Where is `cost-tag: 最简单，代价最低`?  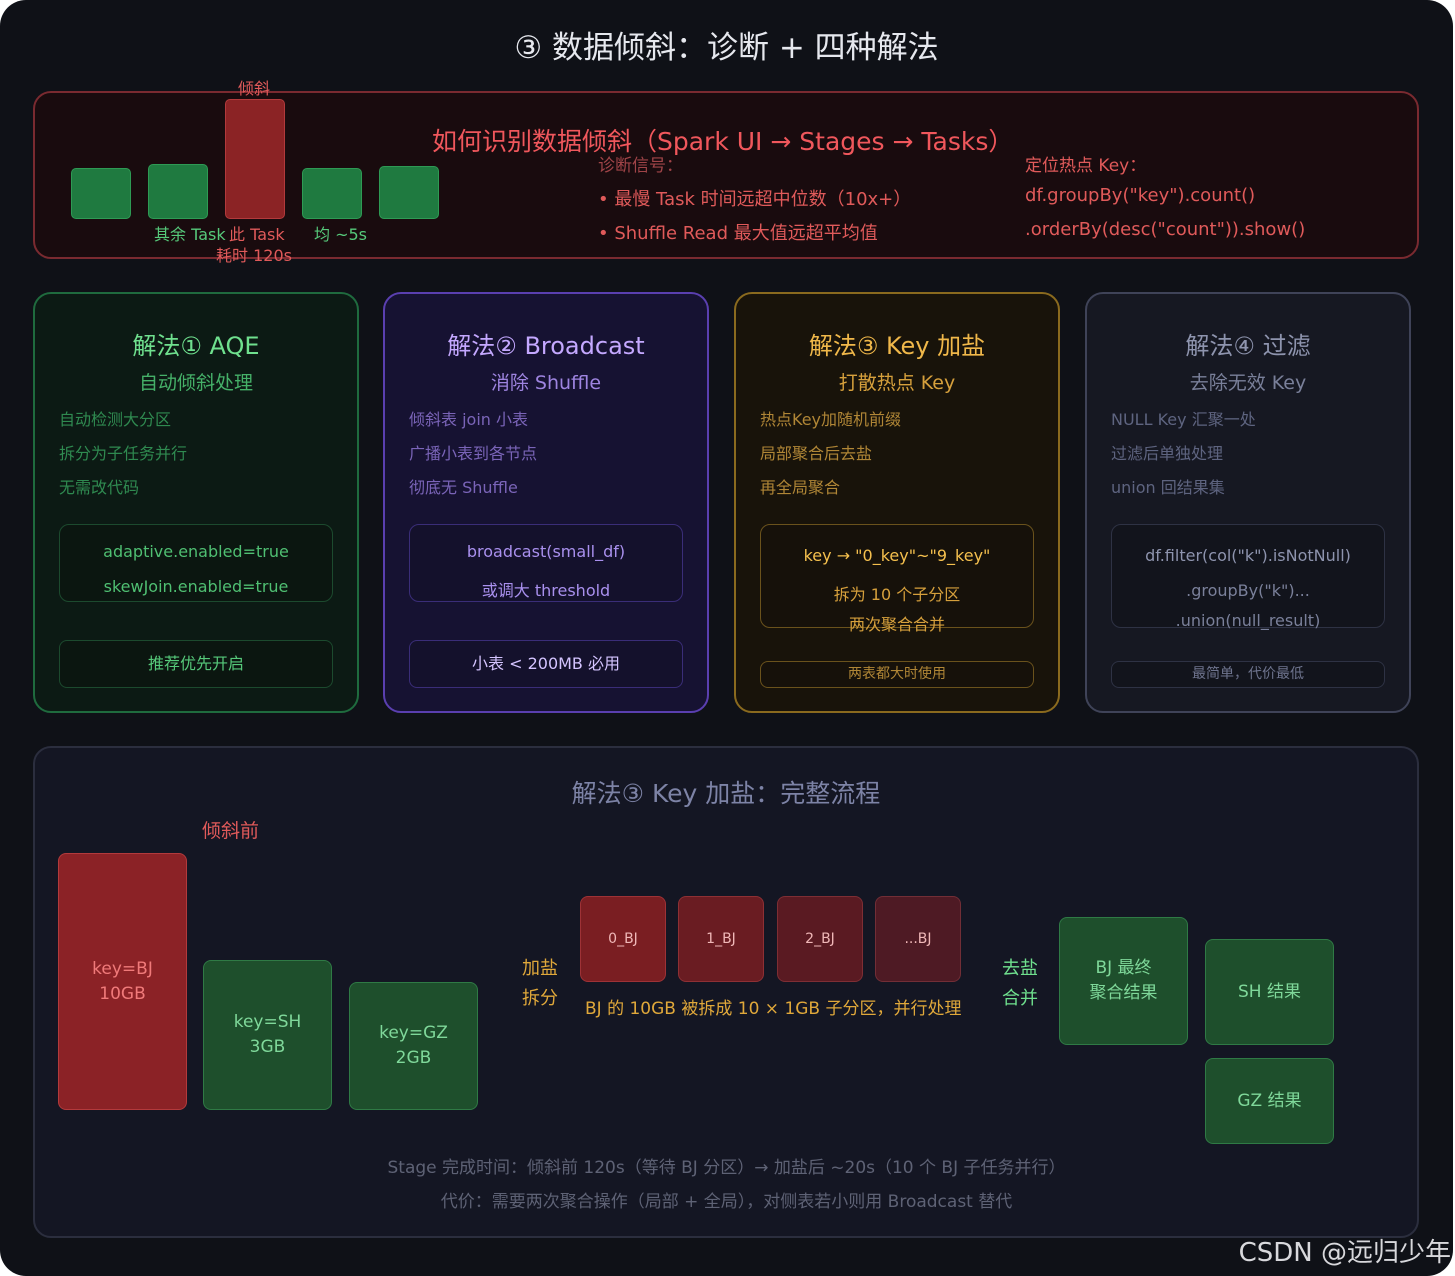
cost-tag: 最简单，代价最低 is located at coordinates (1248, 674).